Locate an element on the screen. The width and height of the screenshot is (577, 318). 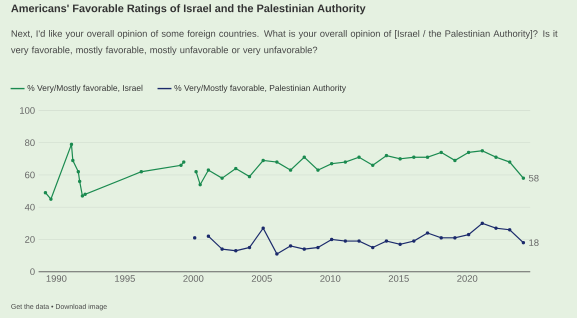
y-tick-label: 60 is located at coordinates (30, 174).